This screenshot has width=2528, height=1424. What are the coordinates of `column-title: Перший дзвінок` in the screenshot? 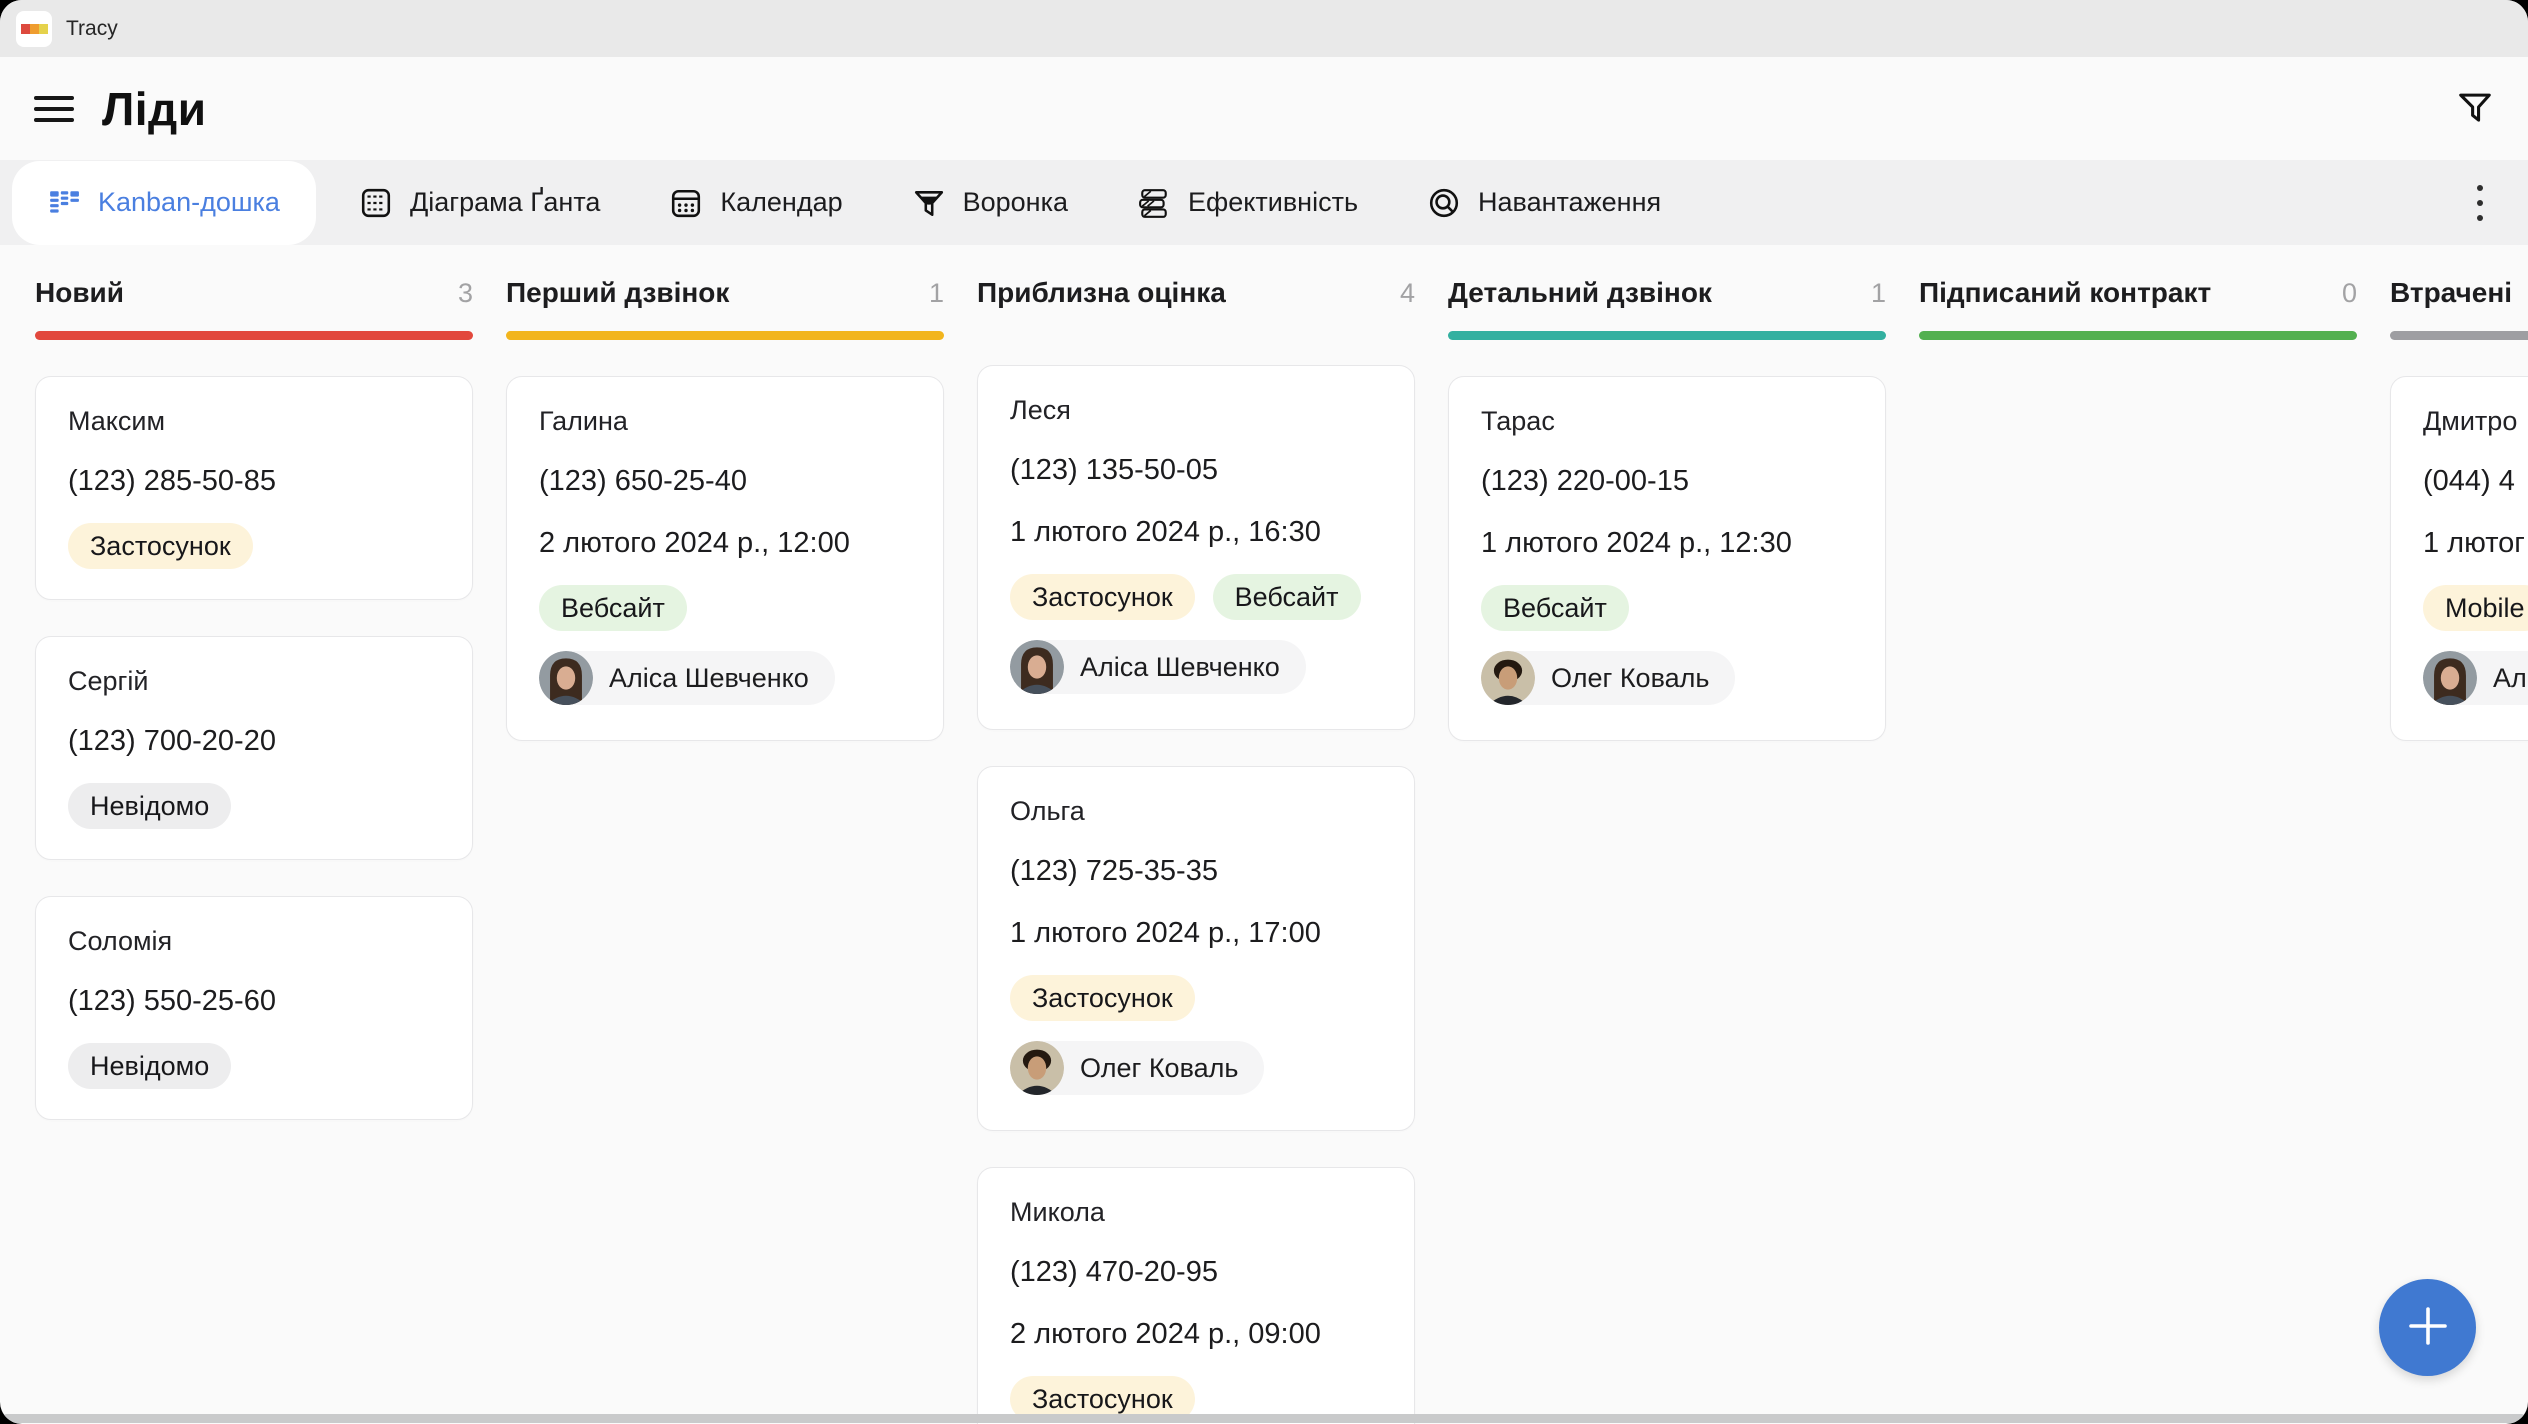 It's located at (618, 292).